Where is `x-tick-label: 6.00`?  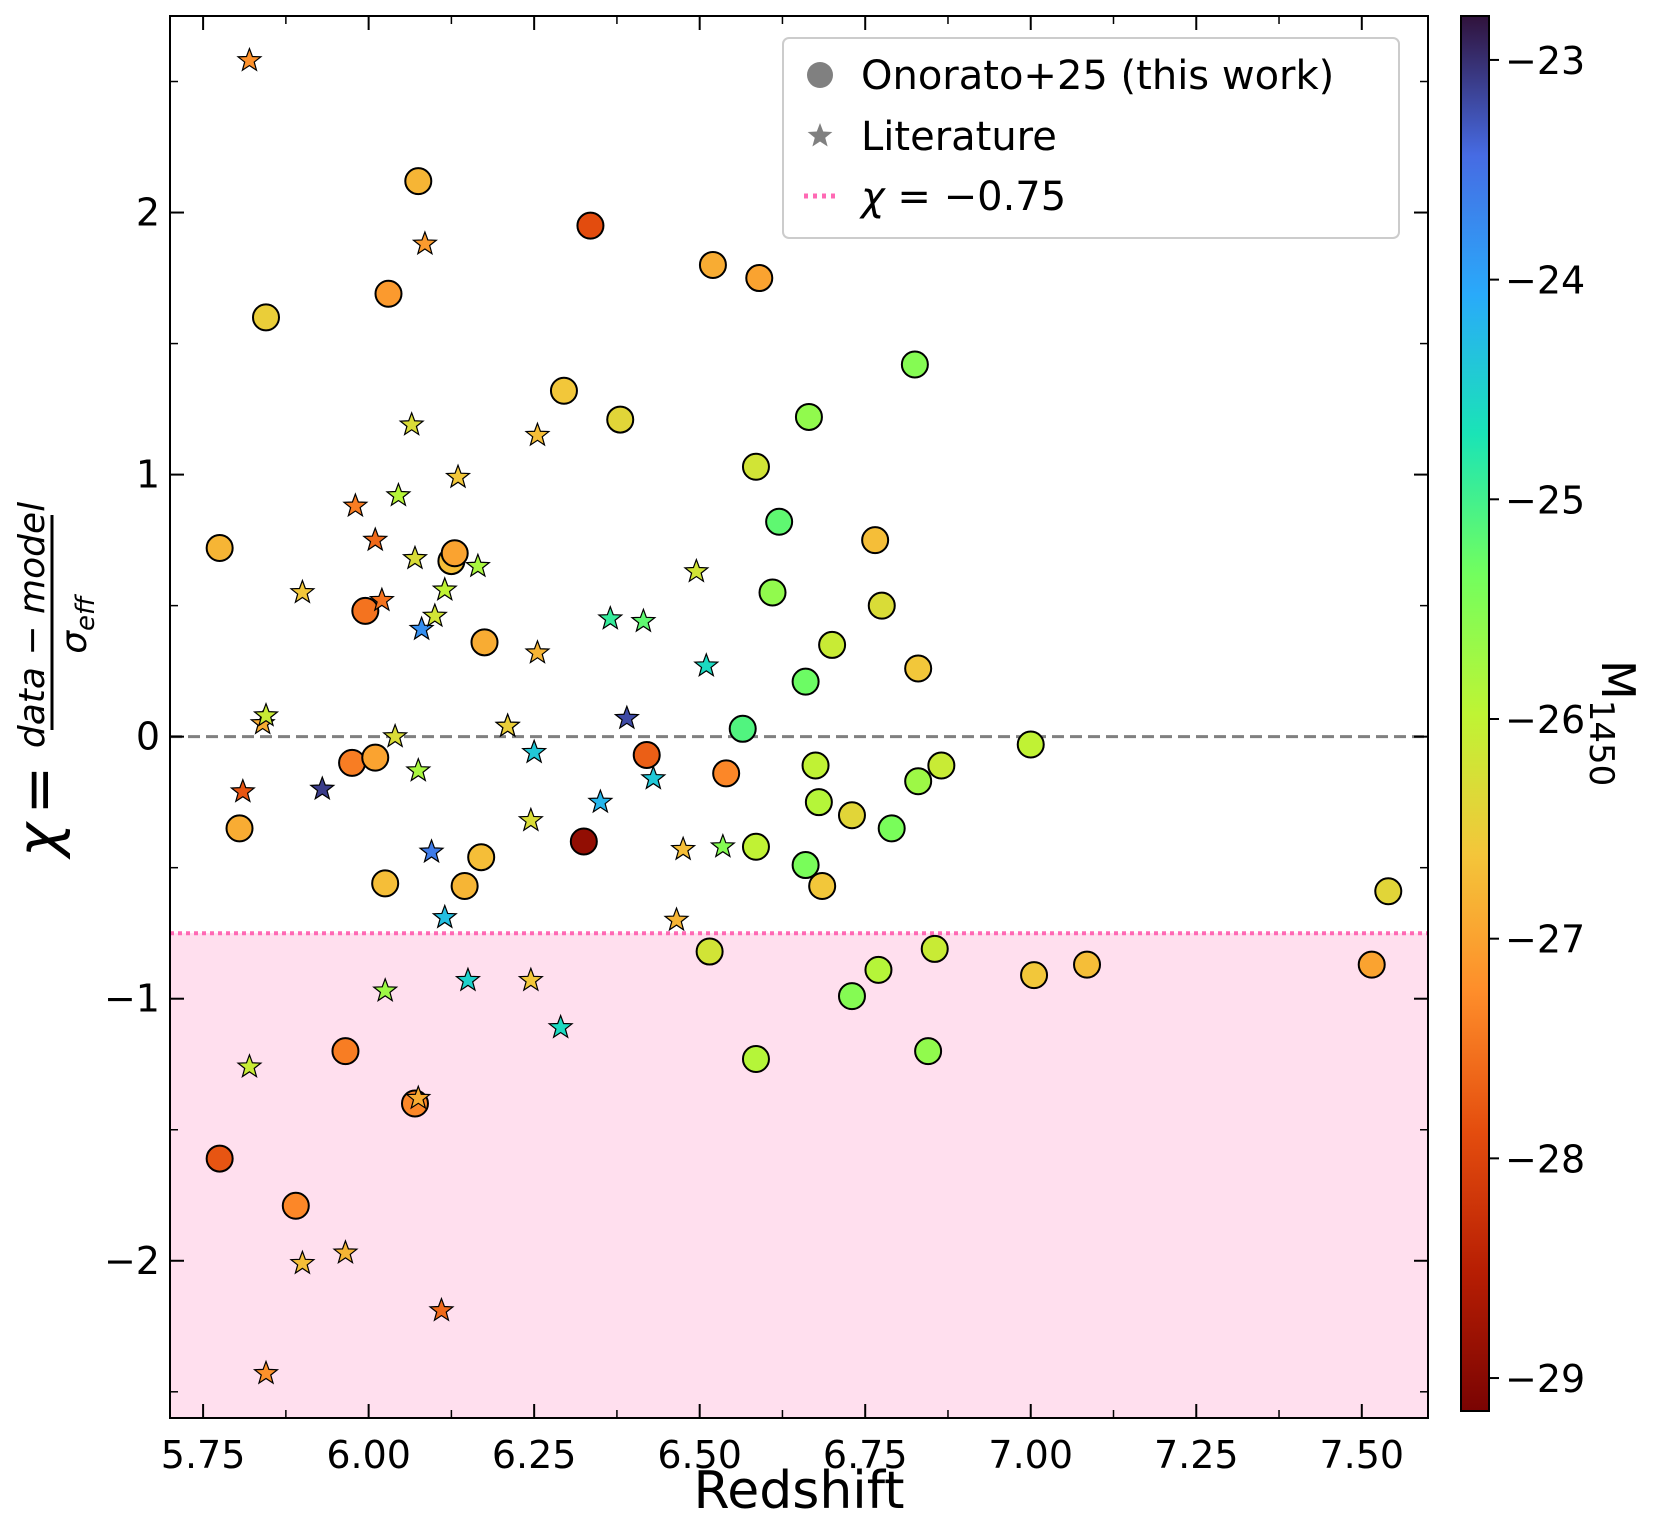
x-tick-label: 6.00 is located at coordinates (368, 1455).